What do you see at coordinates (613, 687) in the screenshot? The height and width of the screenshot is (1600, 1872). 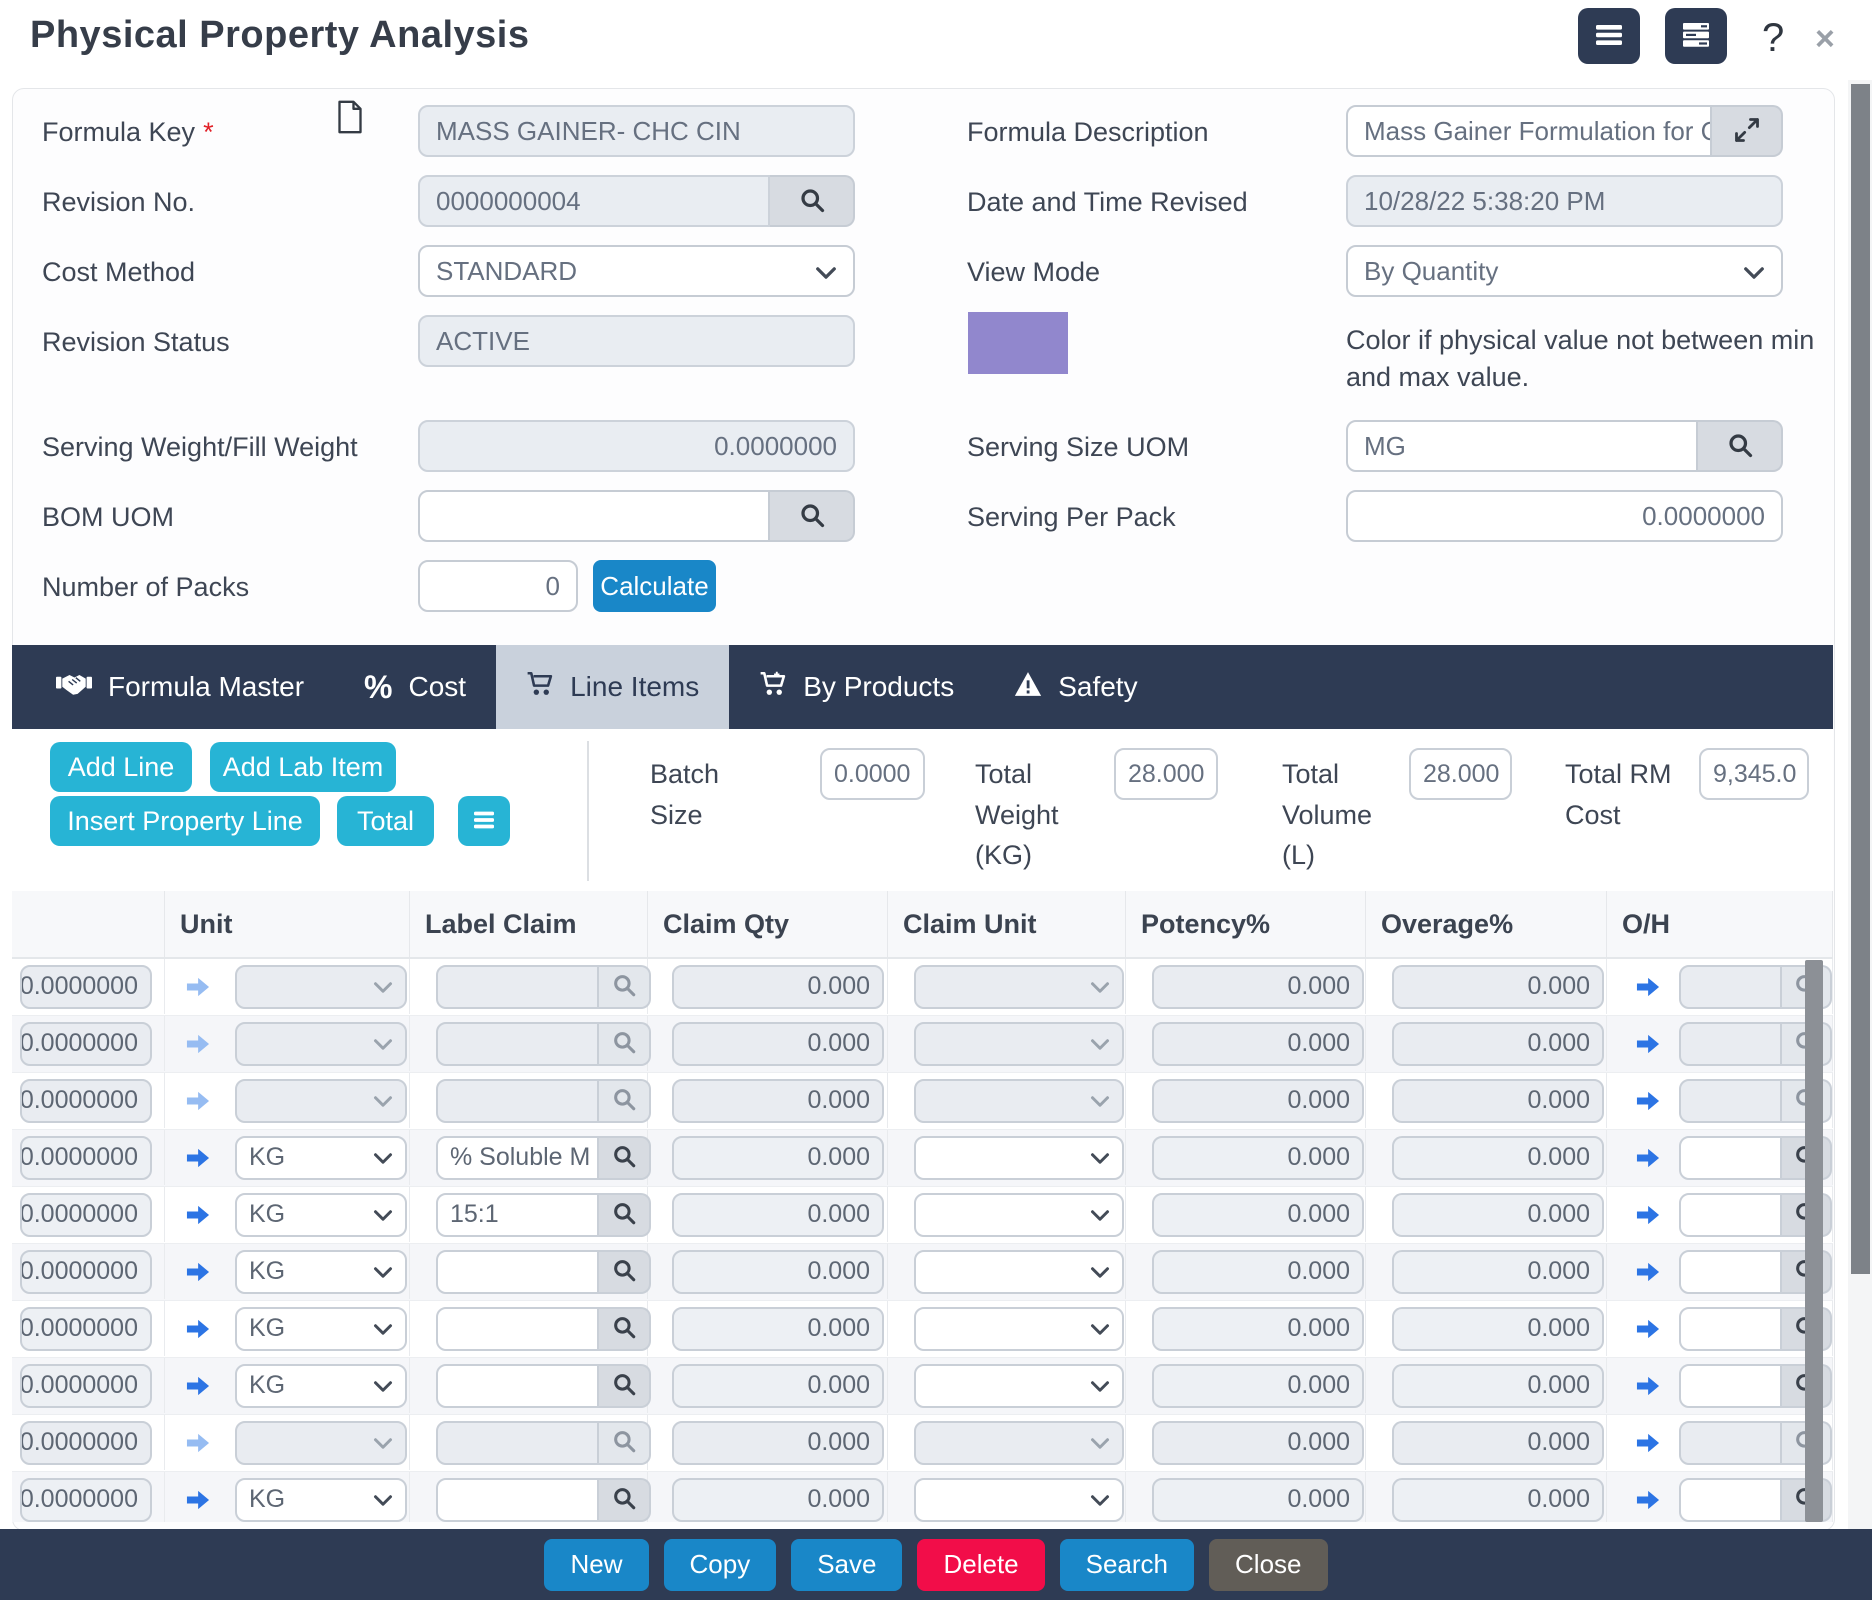 I see `tab-line-items: Line Items` at bounding box center [613, 687].